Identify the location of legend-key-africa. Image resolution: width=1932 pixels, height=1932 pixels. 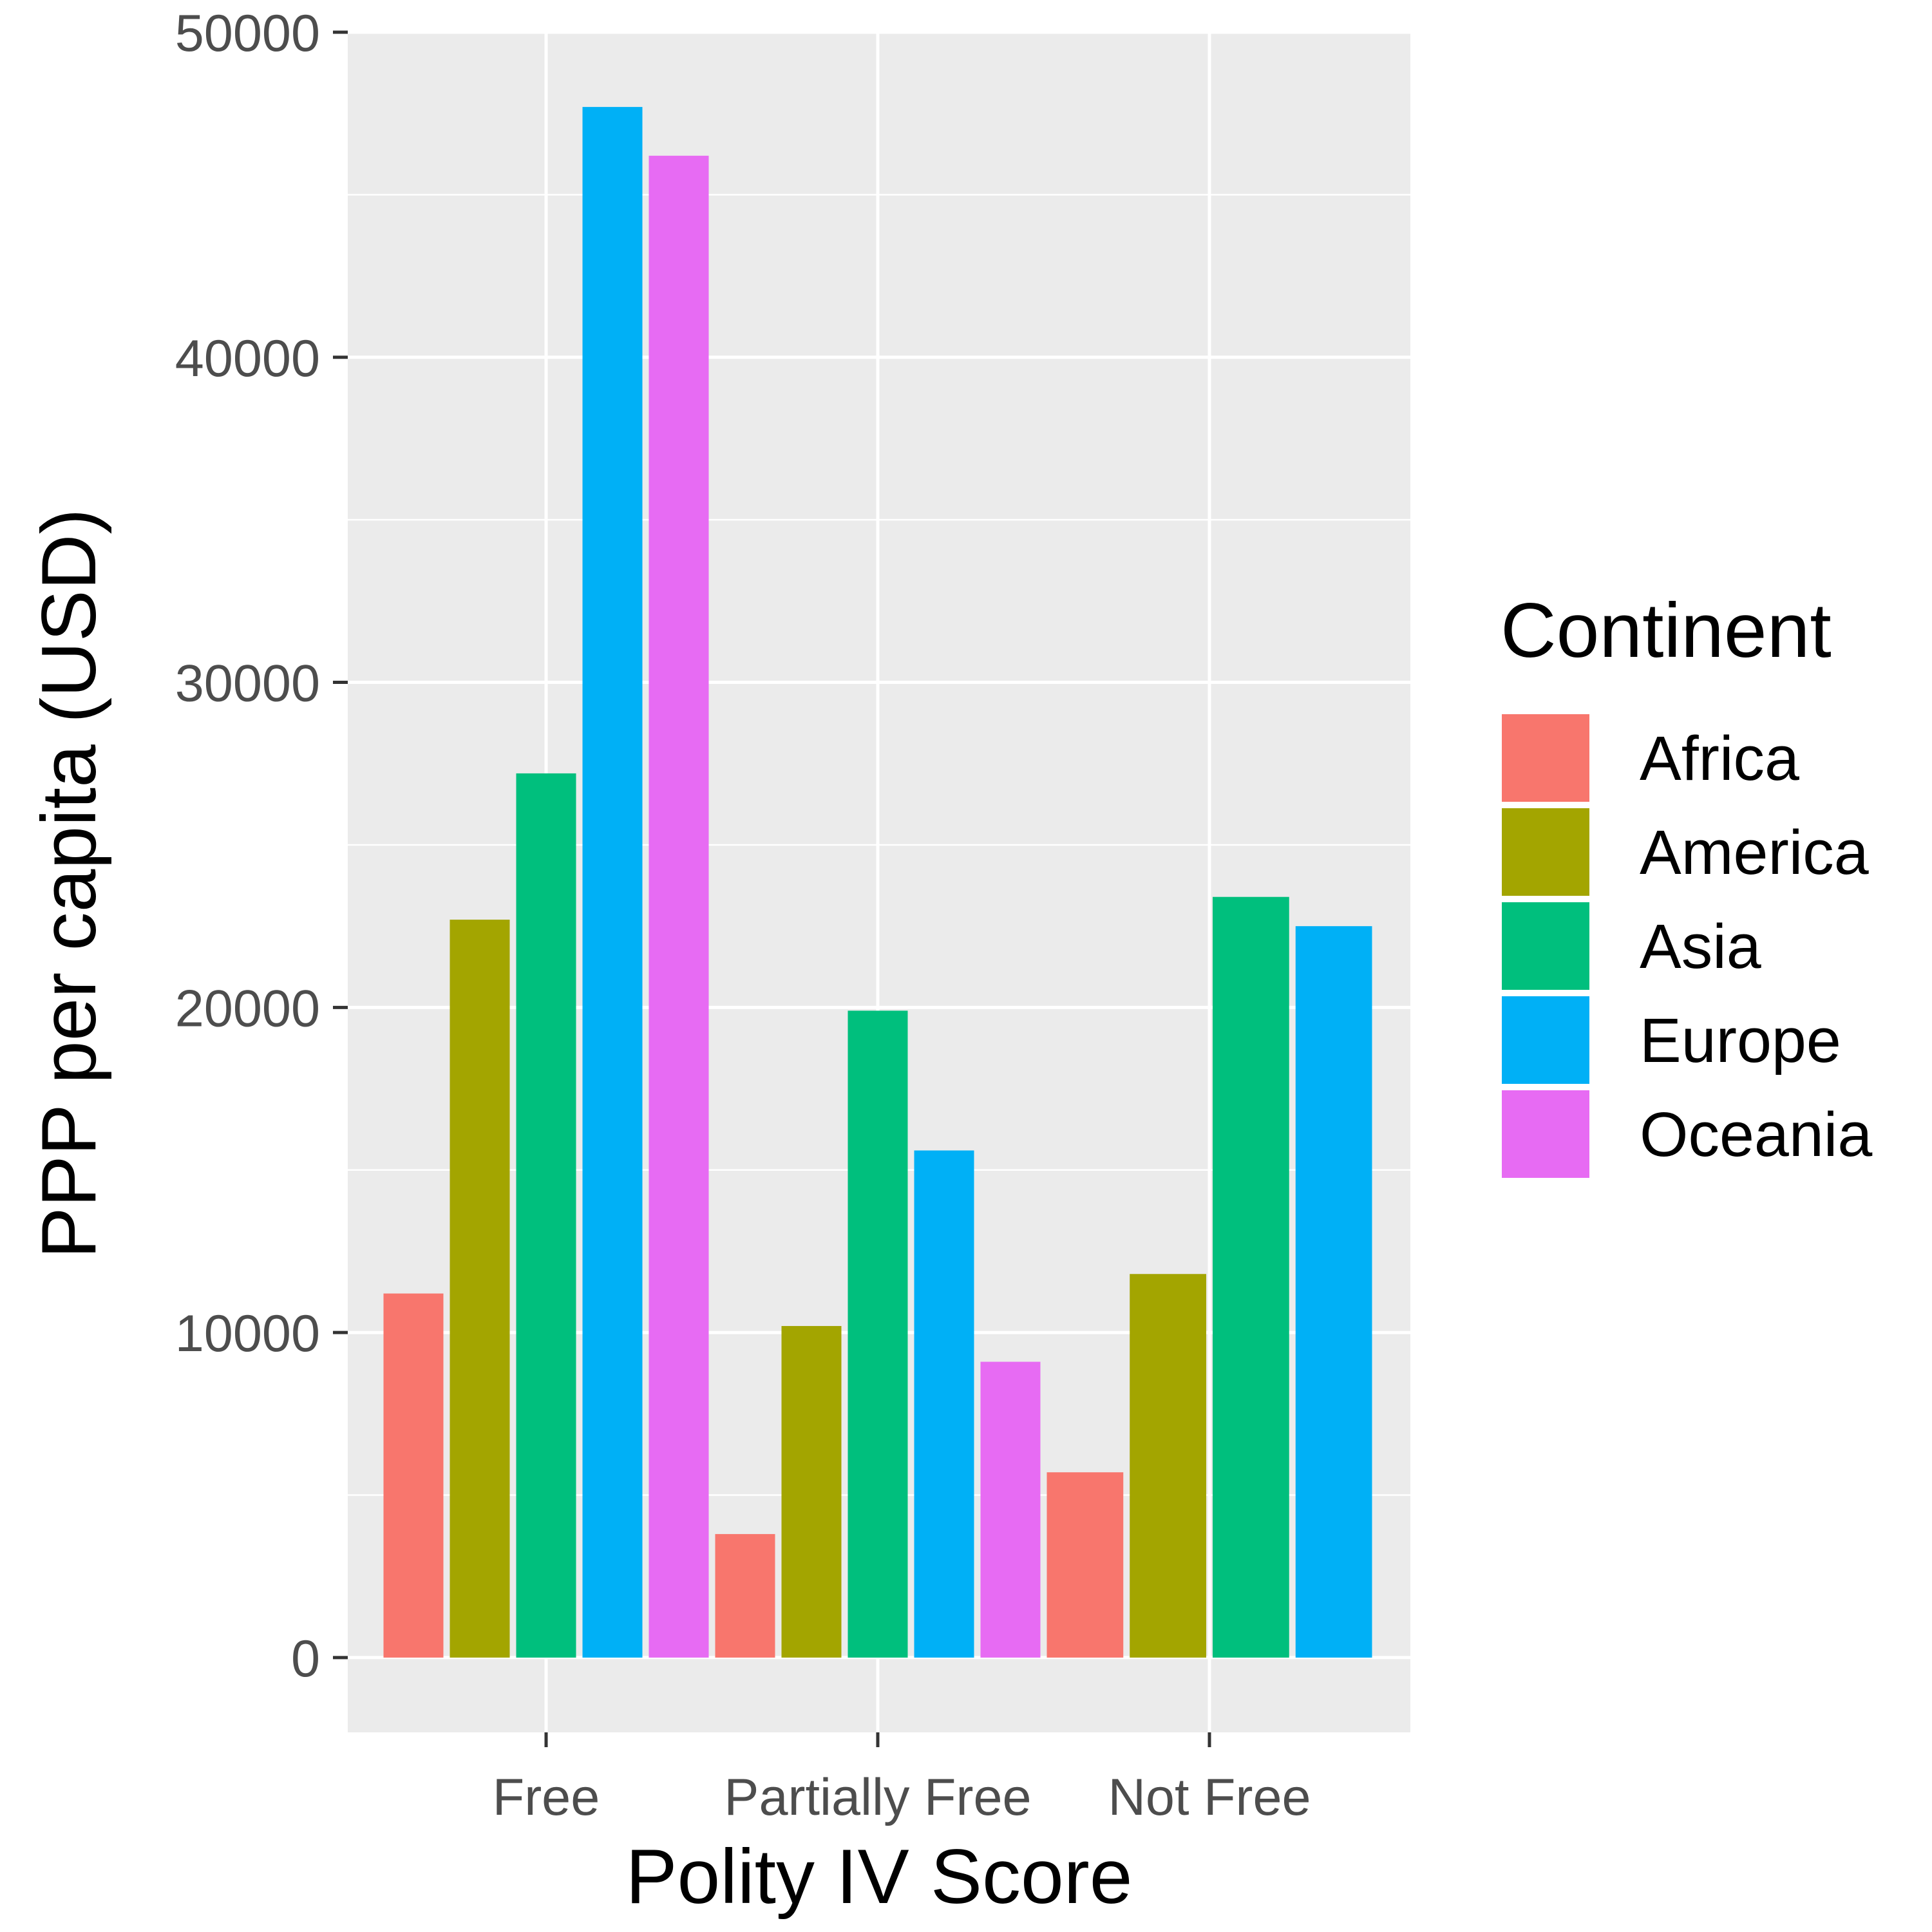
(1545, 758).